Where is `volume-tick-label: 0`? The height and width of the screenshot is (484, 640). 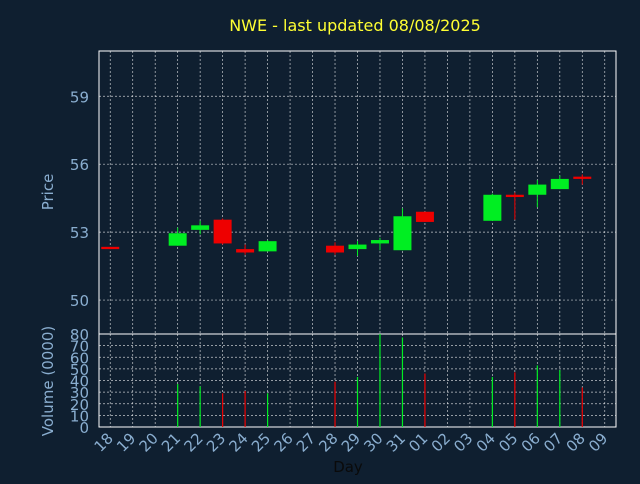 volume-tick-label: 0 is located at coordinates (84, 428).